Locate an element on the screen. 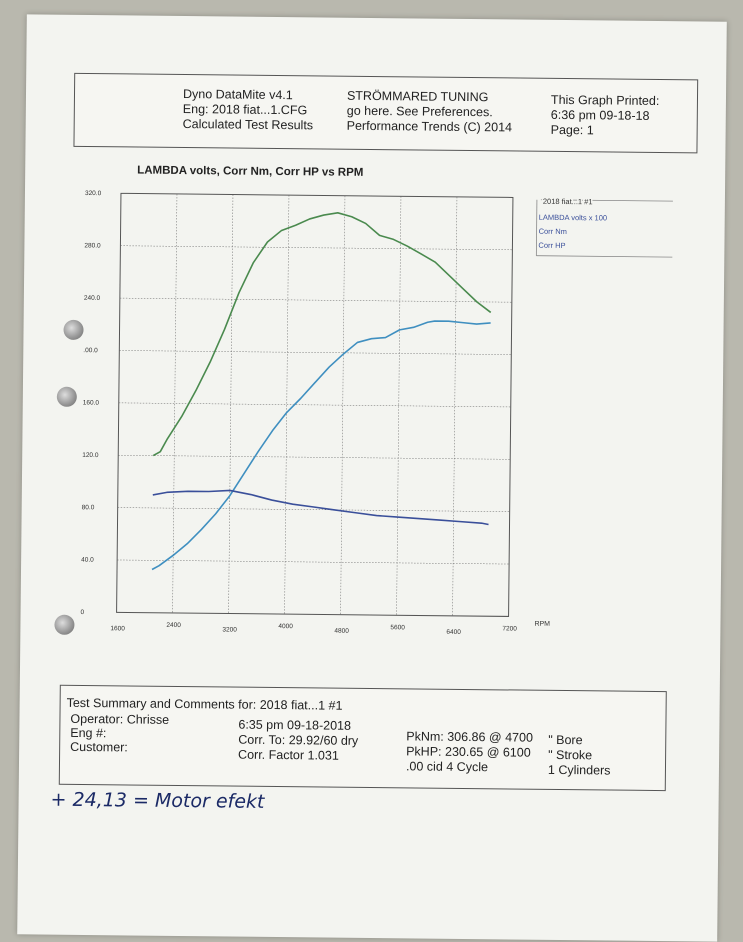  legend-item-corr-hp: Corr HP is located at coordinates (551, 245).